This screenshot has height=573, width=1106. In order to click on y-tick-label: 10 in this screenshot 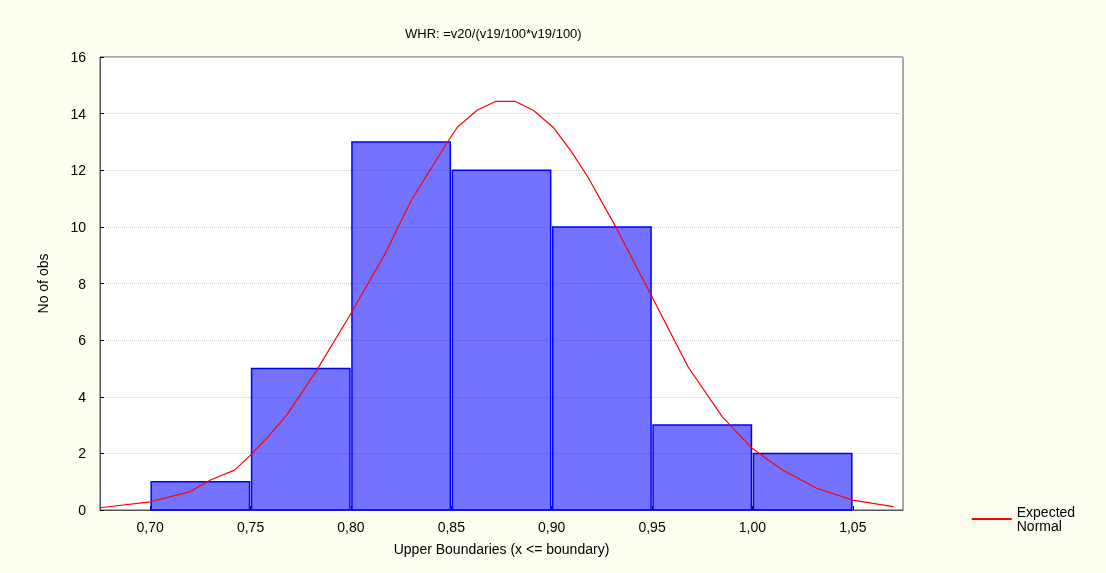, I will do `click(78, 226)`.